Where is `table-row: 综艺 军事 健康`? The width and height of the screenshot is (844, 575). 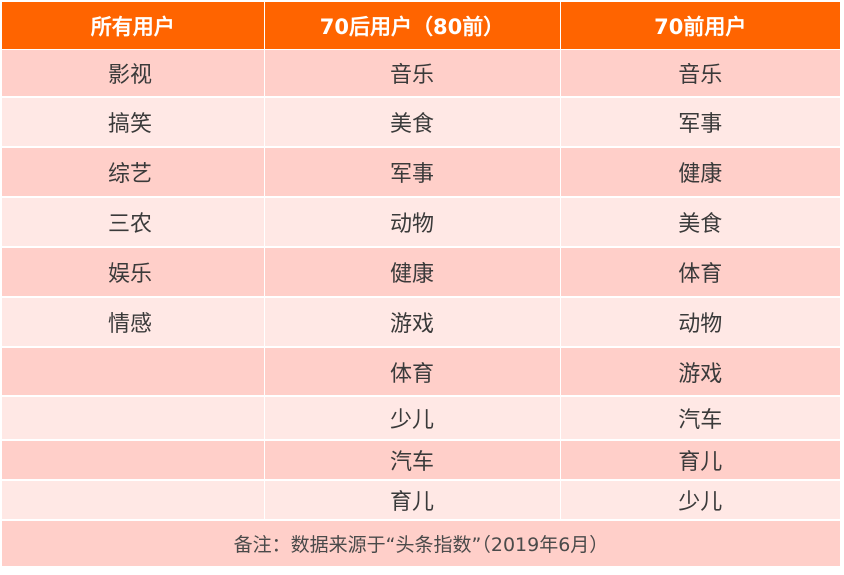
table-row: 综艺 军事 健康 is located at coordinates (421, 172).